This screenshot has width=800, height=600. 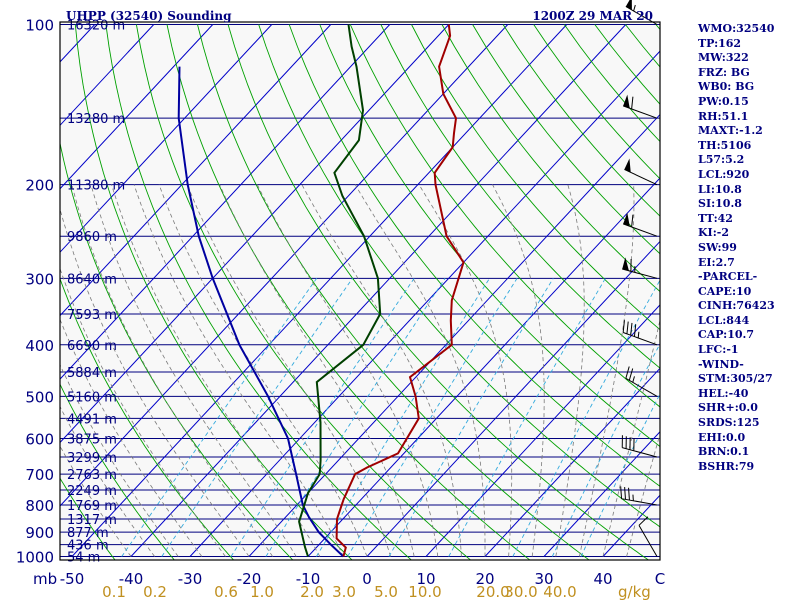 What do you see at coordinates (96, 119) in the screenshot?
I see `height-label: 13280 m` at bounding box center [96, 119].